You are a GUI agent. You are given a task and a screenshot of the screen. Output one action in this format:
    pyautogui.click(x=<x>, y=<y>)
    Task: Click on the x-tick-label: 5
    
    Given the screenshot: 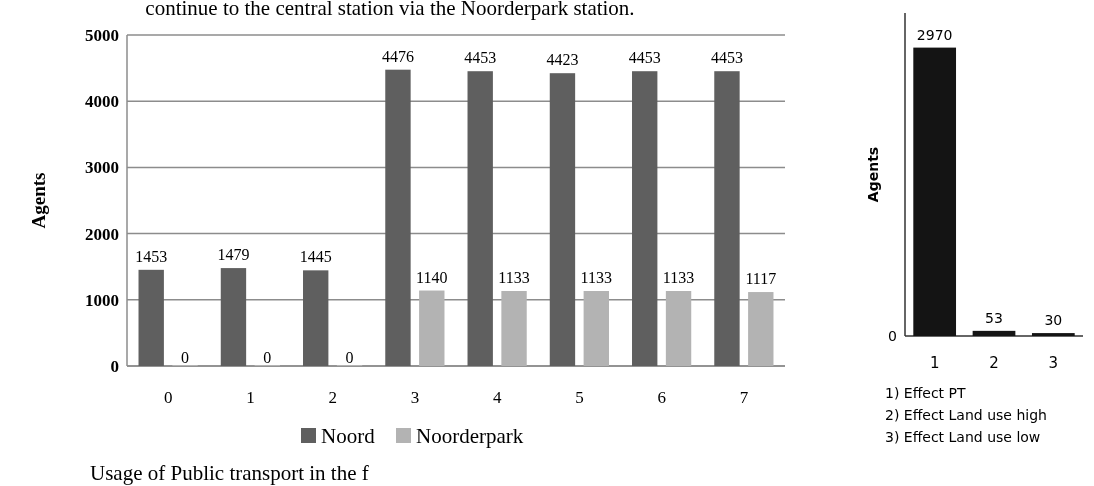 What is the action you would take?
    pyautogui.click(x=579, y=397)
    